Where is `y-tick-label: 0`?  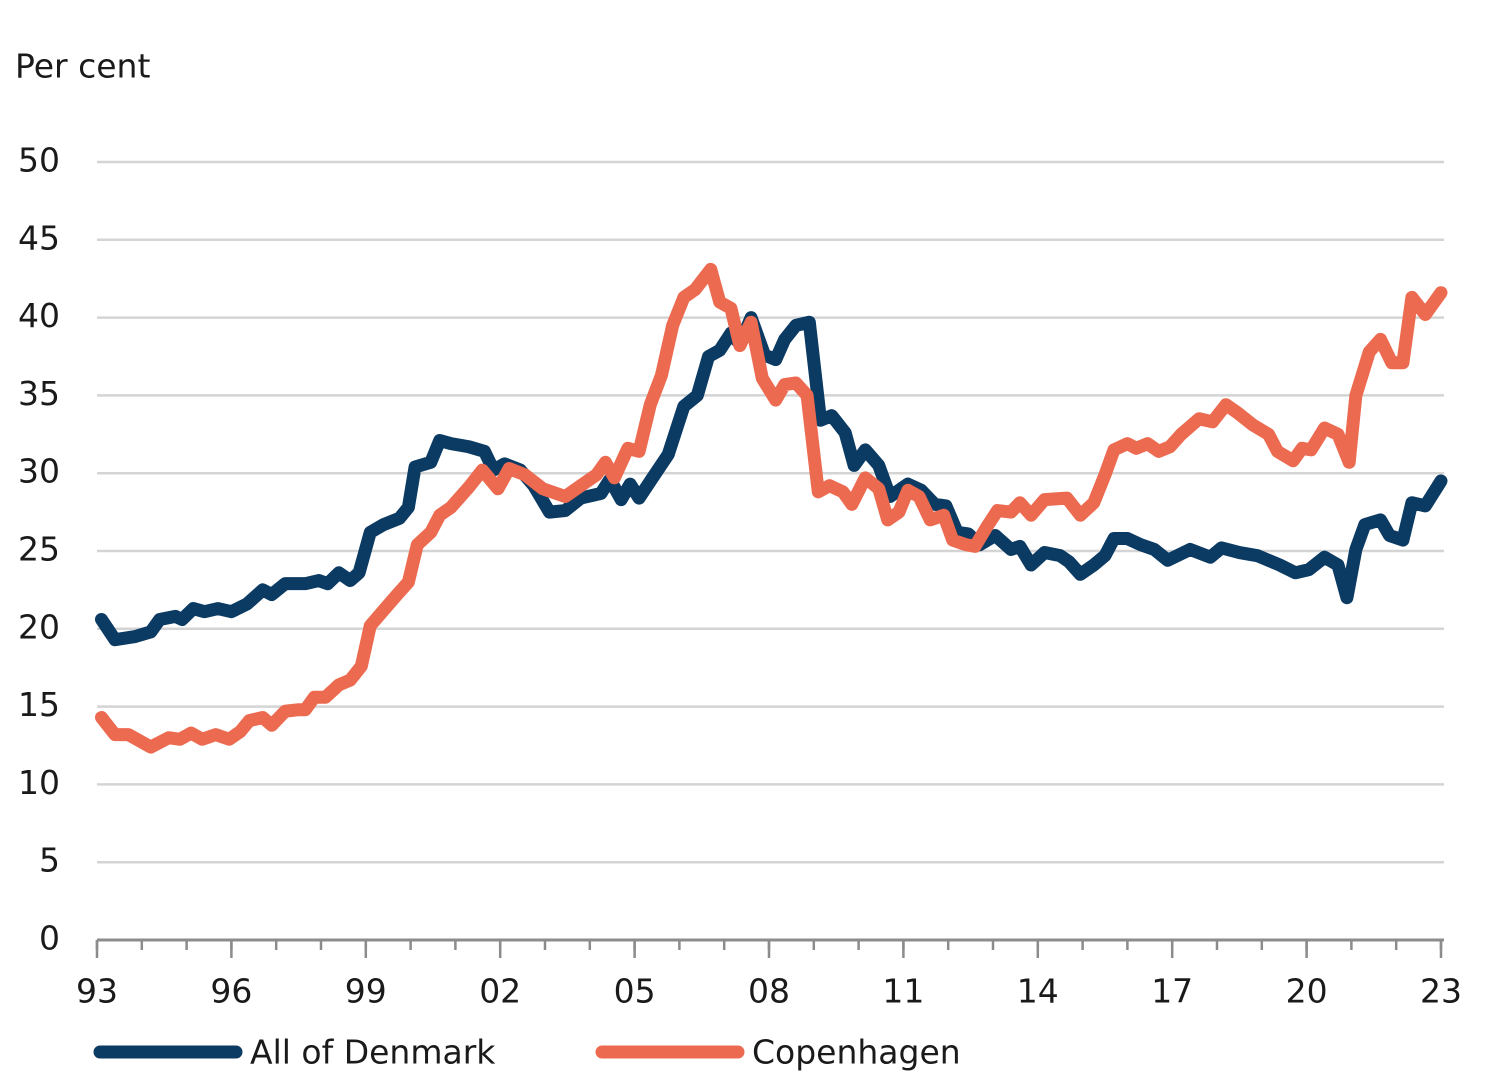 y-tick-label: 0 is located at coordinates (49, 938).